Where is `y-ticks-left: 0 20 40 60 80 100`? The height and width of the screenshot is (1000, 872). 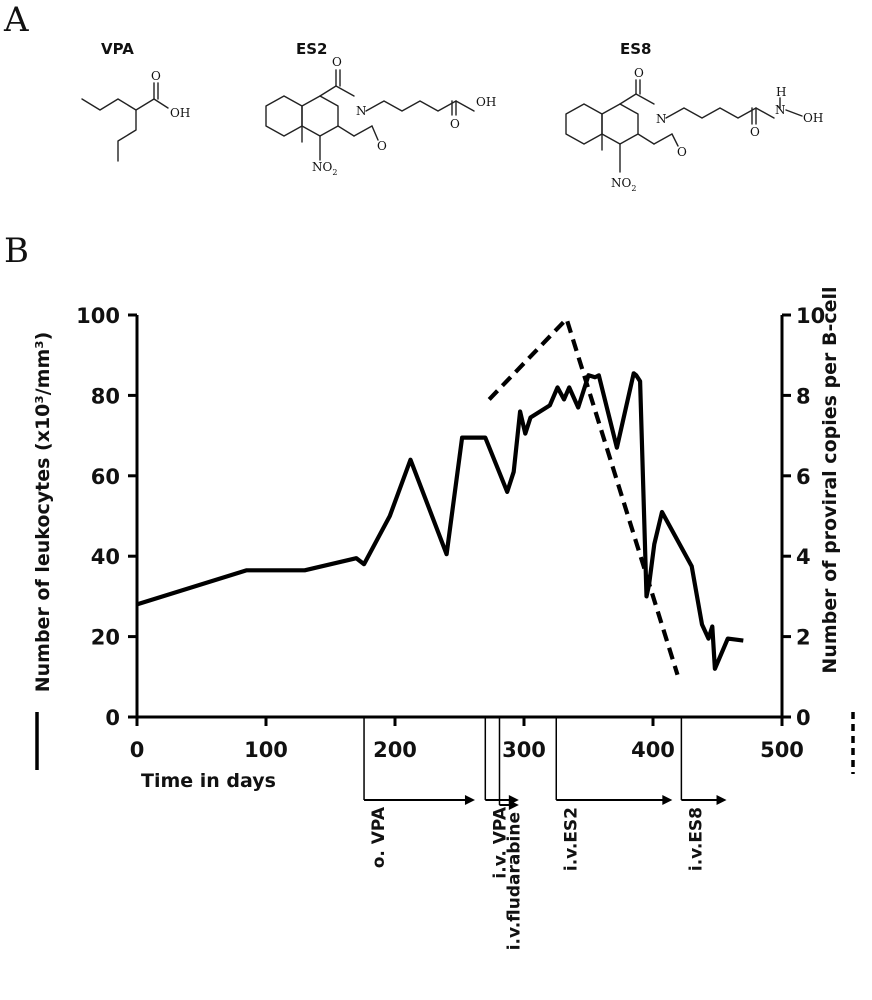
y-ticks-left: 0 20 40 60 80 100 is located at coordinates (106, 517).